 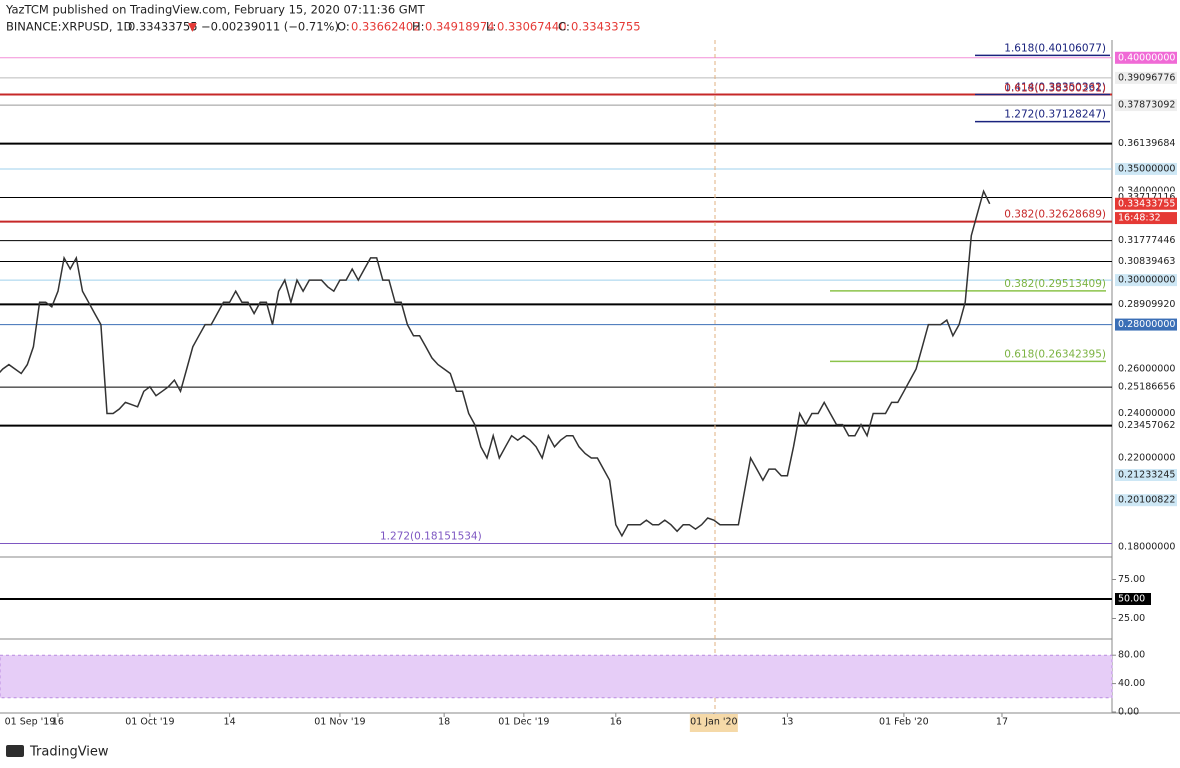 I want to click on price-label: 0.24000000, so click(x=1146, y=413).